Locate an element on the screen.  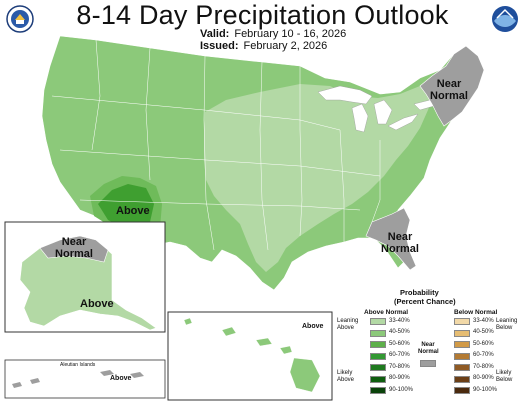
label-above-hawaii: Above is located at coordinates (313, 326).